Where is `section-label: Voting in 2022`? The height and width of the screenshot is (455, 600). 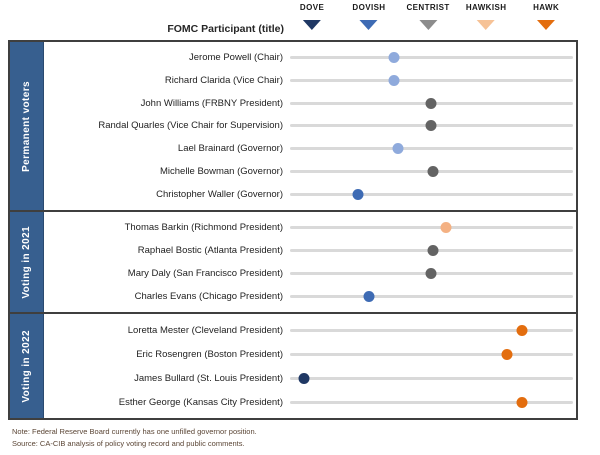
section-label: Voting in 2022 is located at coordinates (26, 366).